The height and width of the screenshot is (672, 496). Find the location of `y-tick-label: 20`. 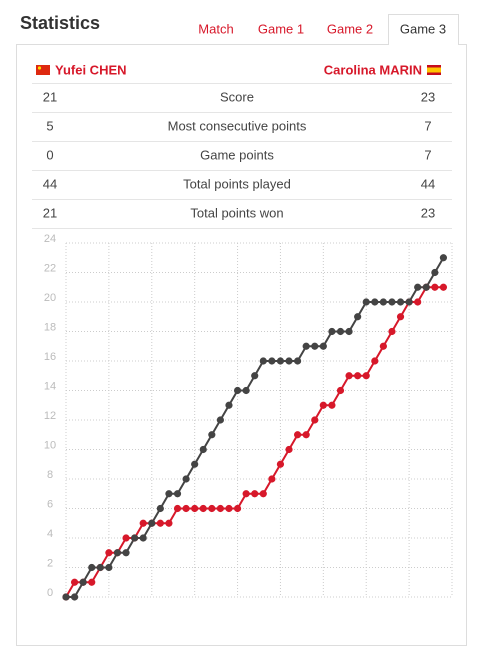

y-tick-label: 20 is located at coordinates (50, 298).